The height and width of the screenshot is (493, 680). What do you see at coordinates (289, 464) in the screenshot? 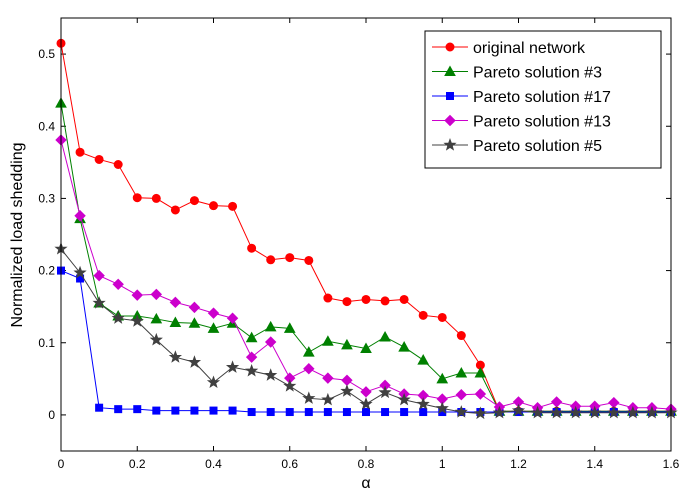
I see `x-tick-label: 0.6` at bounding box center [289, 464].